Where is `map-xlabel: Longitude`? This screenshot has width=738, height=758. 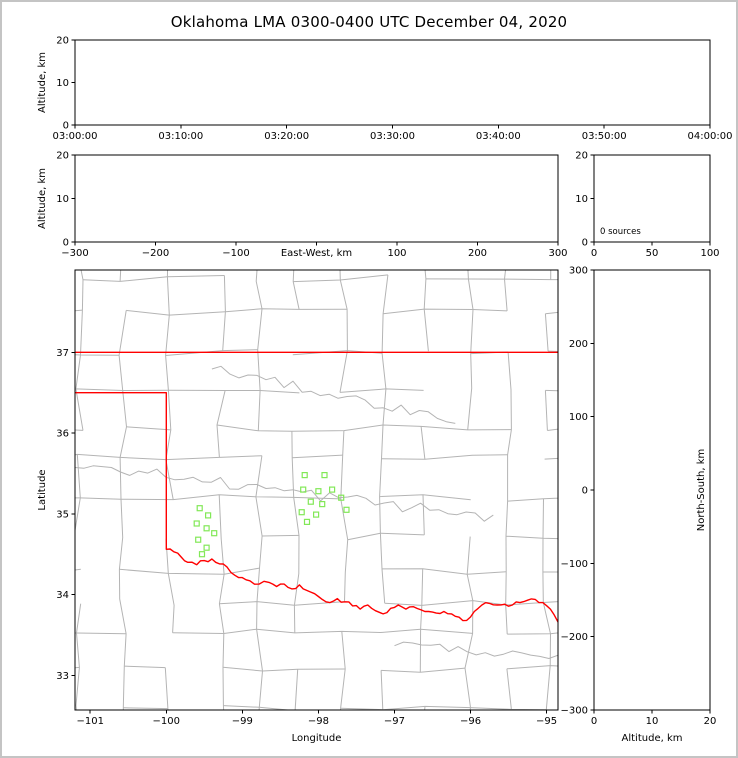 map-xlabel: Longitude is located at coordinates (317, 738).